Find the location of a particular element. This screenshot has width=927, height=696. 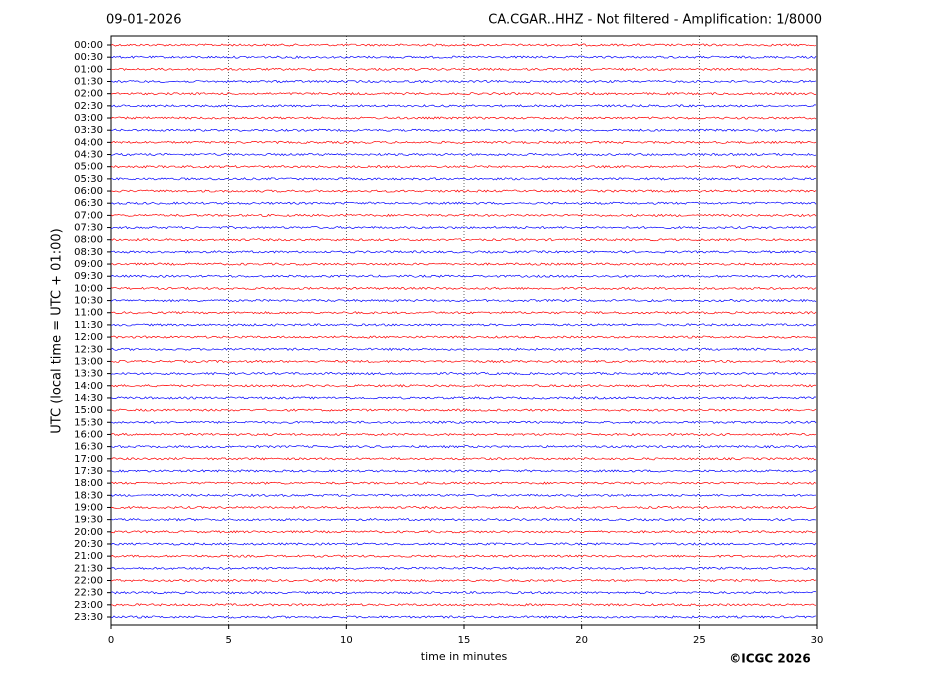

y-tick-label: 14:30 is located at coordinates (88, 398).